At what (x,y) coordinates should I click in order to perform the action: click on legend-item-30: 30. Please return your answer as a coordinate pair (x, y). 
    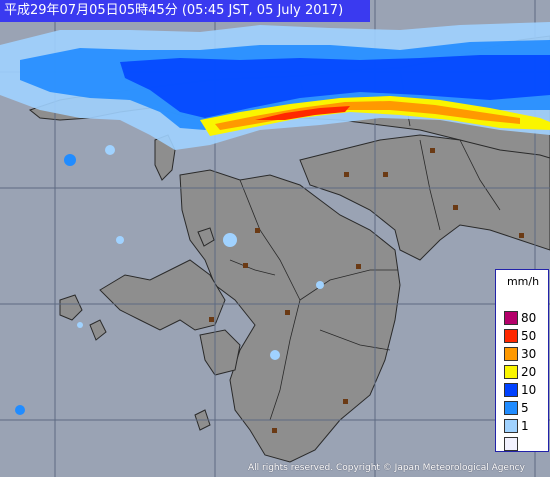
    Looking at the image, I should click on (526, 354).